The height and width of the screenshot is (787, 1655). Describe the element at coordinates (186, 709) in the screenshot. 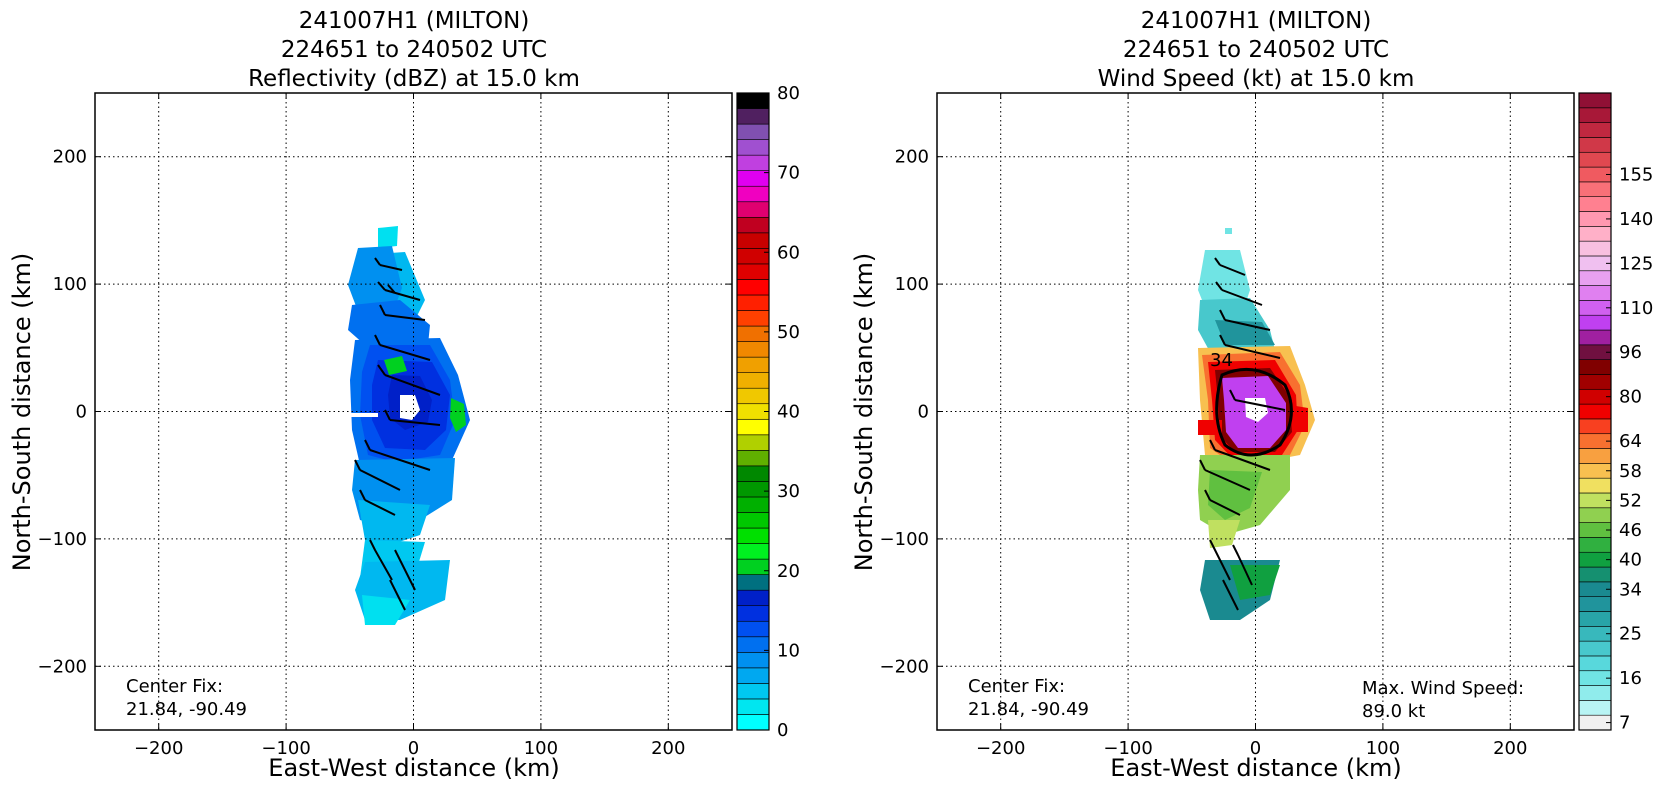

I see `reflectivity-center-fix-value: 21.84, -90.49` at that location.